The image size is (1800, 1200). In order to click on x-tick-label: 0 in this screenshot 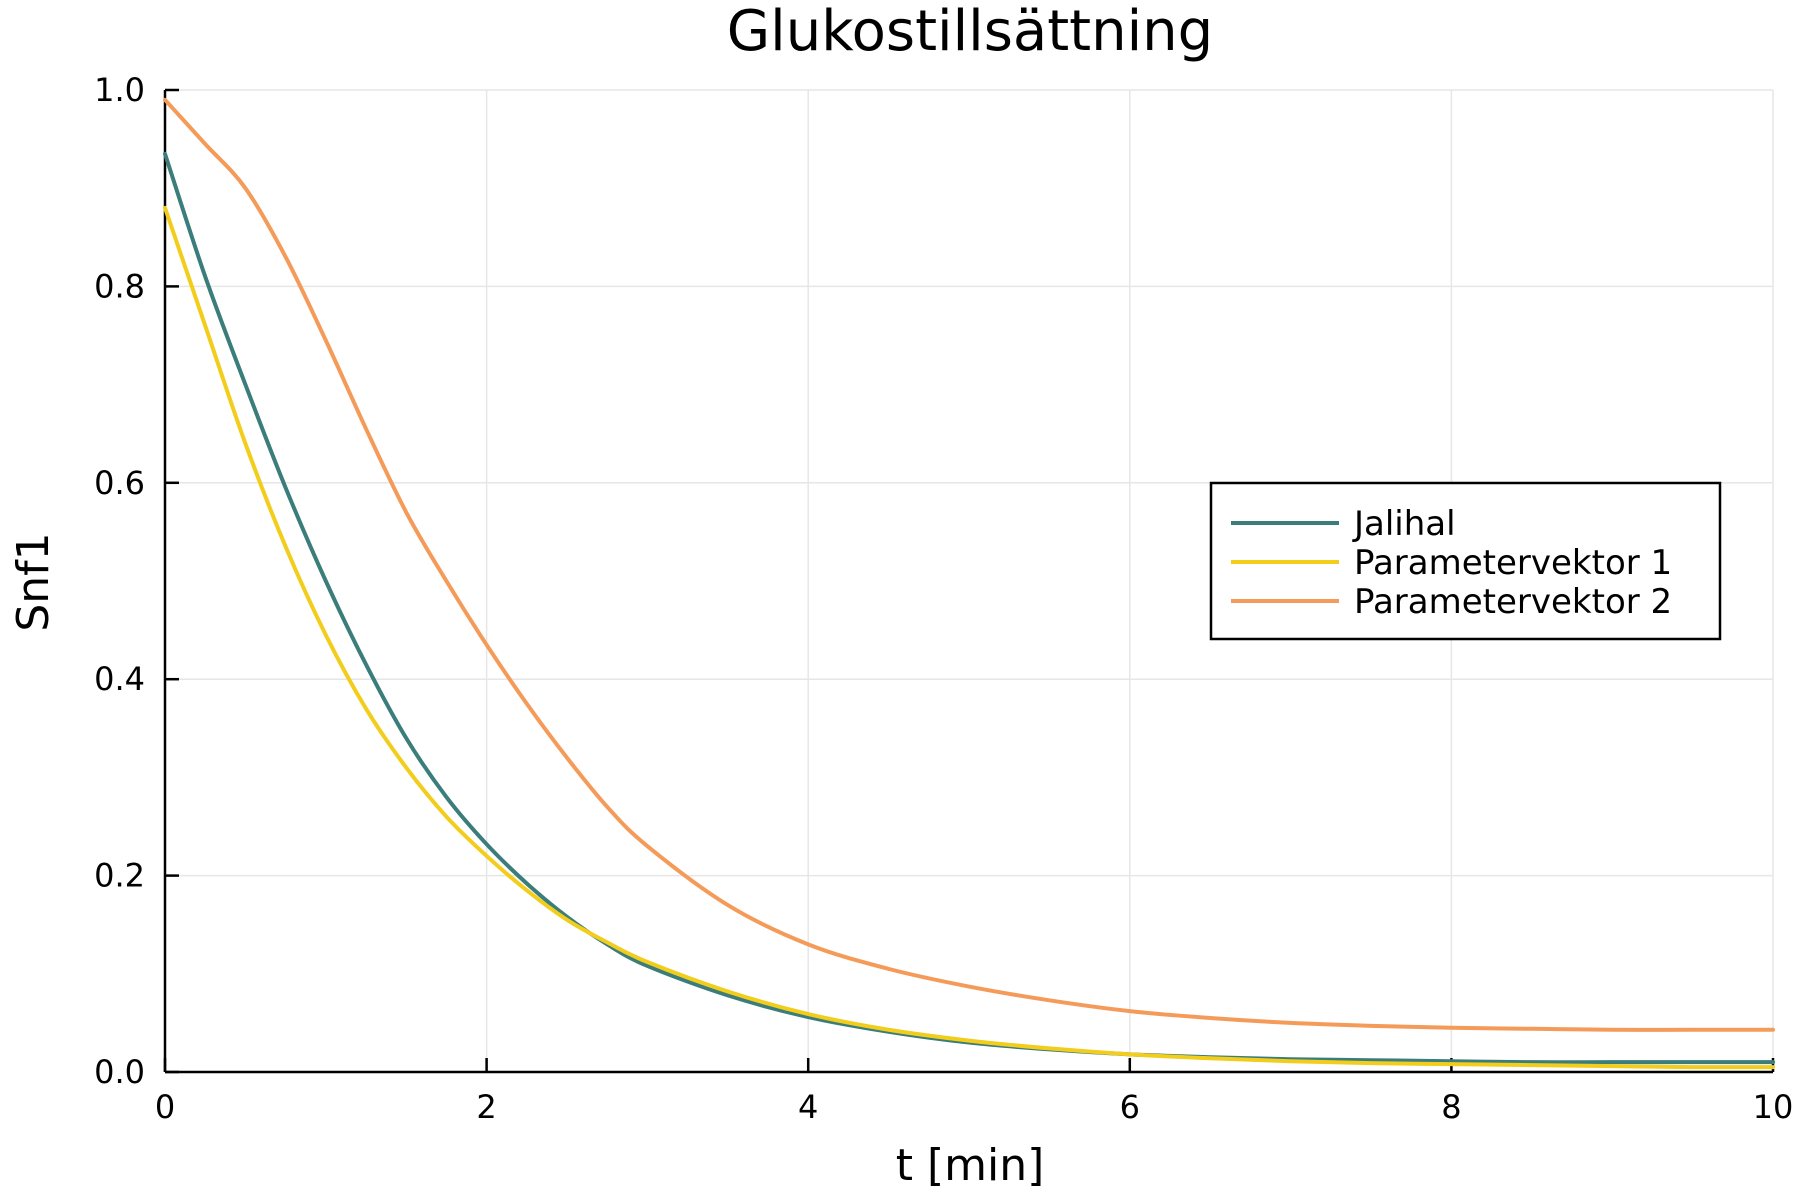, I will do `click(165, 1107)`.